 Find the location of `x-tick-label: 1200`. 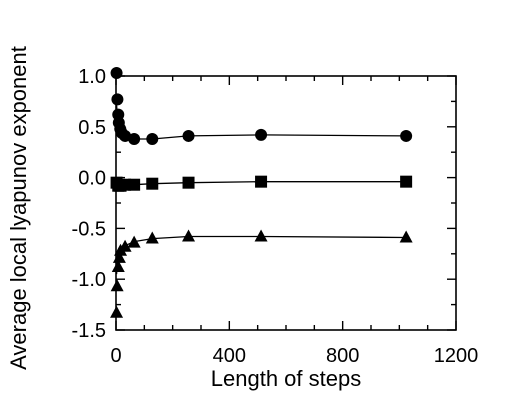

x-tick-label: 1200 is located at coordinates (456, 356).